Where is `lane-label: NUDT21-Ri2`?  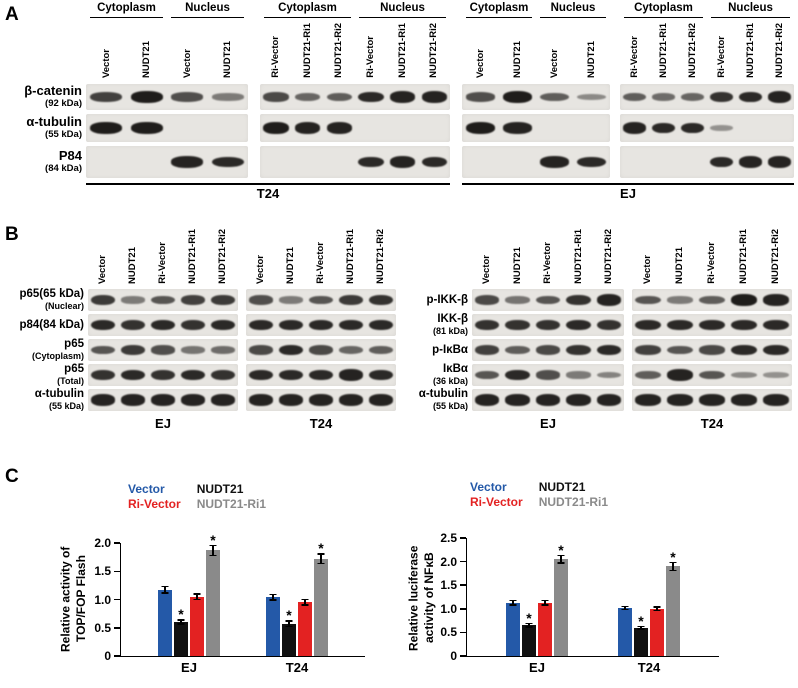 lane-label: NUDT21-Ri2 is located at coordinates (434, 50).